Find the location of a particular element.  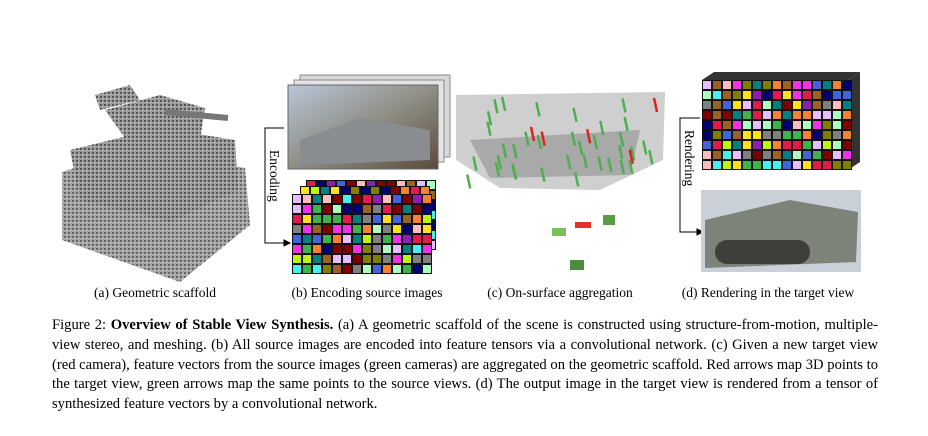

tank-scaffold is located at coordinates (156, 183).